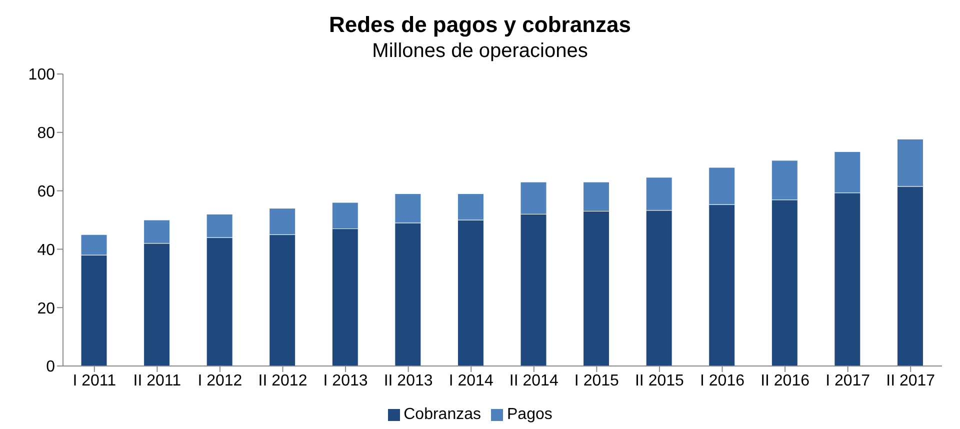  Describe the element at coordinates (46, 309) in the screenshot. I see `y-tick-label: 20` at that location.